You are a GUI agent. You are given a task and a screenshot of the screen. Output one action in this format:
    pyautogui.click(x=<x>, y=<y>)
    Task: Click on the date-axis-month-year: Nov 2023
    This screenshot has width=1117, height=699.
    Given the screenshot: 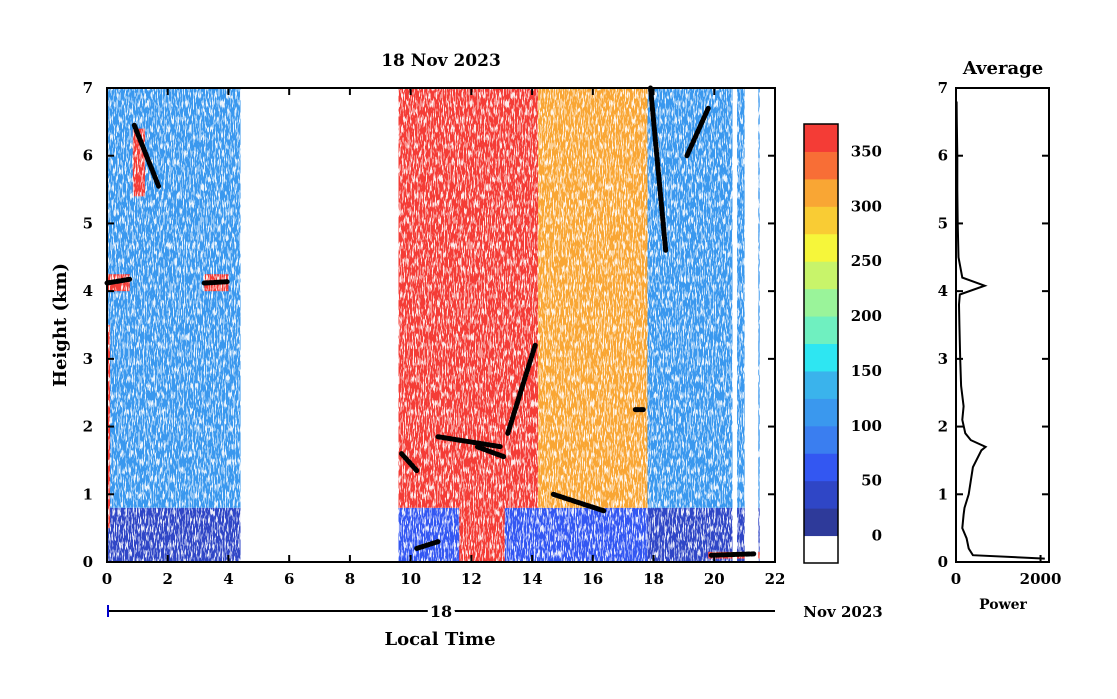 What is the action you would take?
    pyautogui.click(x=842, y=612)
    